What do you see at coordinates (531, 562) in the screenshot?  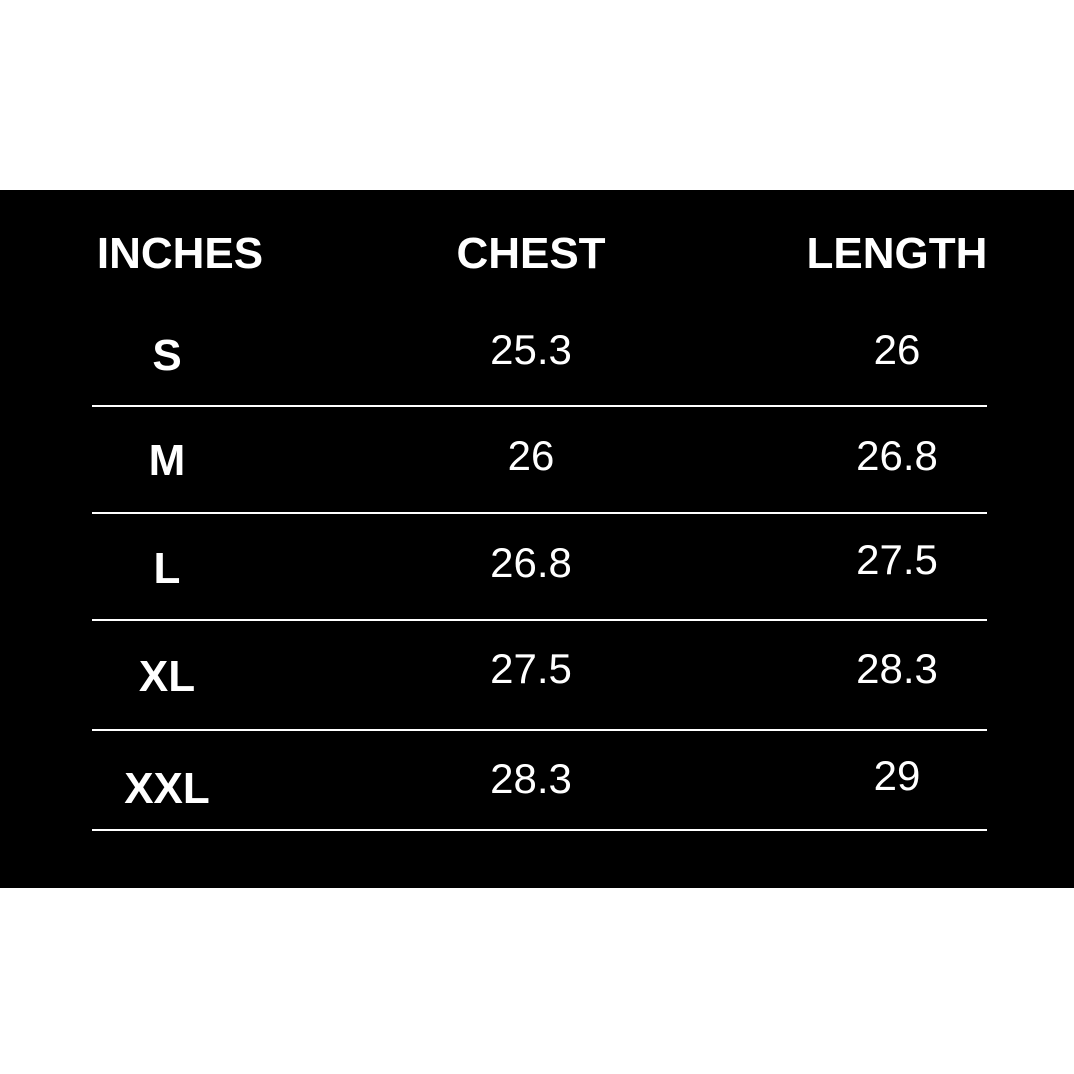 I see `row-chest: 26.8` at bounding box center [531, 562].